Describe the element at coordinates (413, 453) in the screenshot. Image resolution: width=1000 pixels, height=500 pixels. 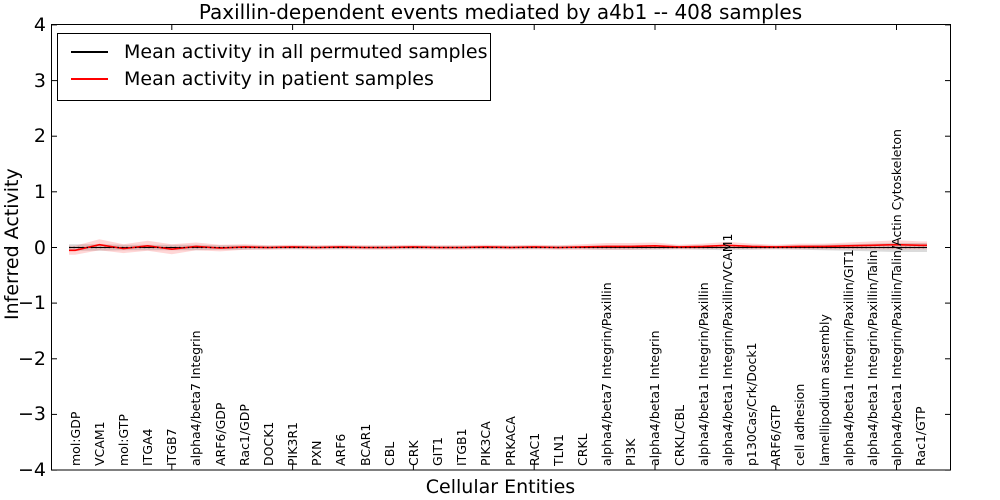
I see `x-tick-label: CRK` at that location.